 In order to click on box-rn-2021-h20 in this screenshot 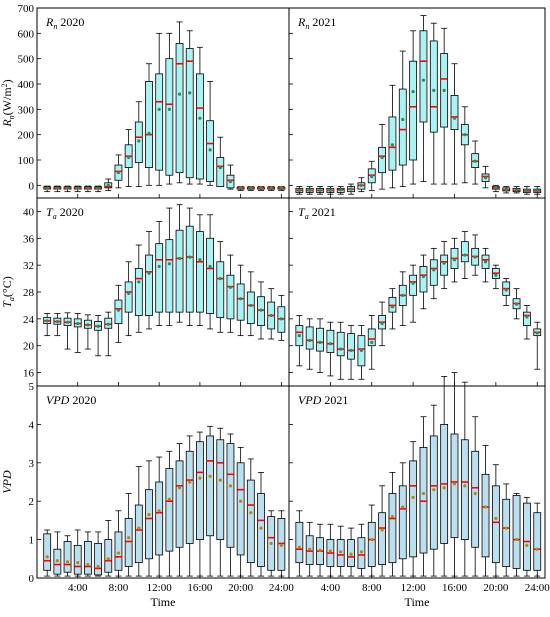, I will do `click(495, 188)`.